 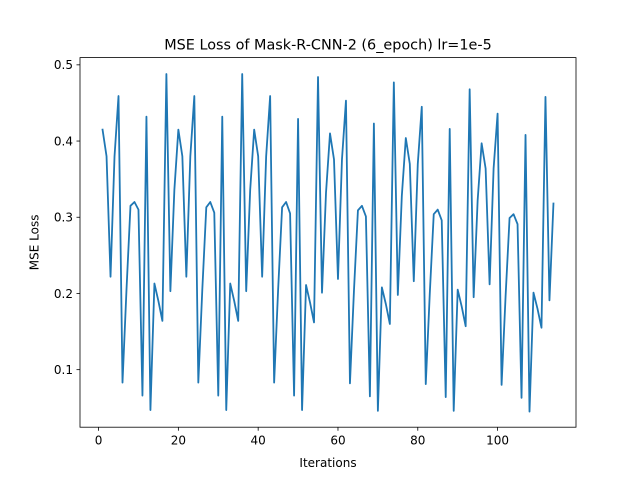 I want to click on x-tick-label: 60, so click(x=337, y=441).